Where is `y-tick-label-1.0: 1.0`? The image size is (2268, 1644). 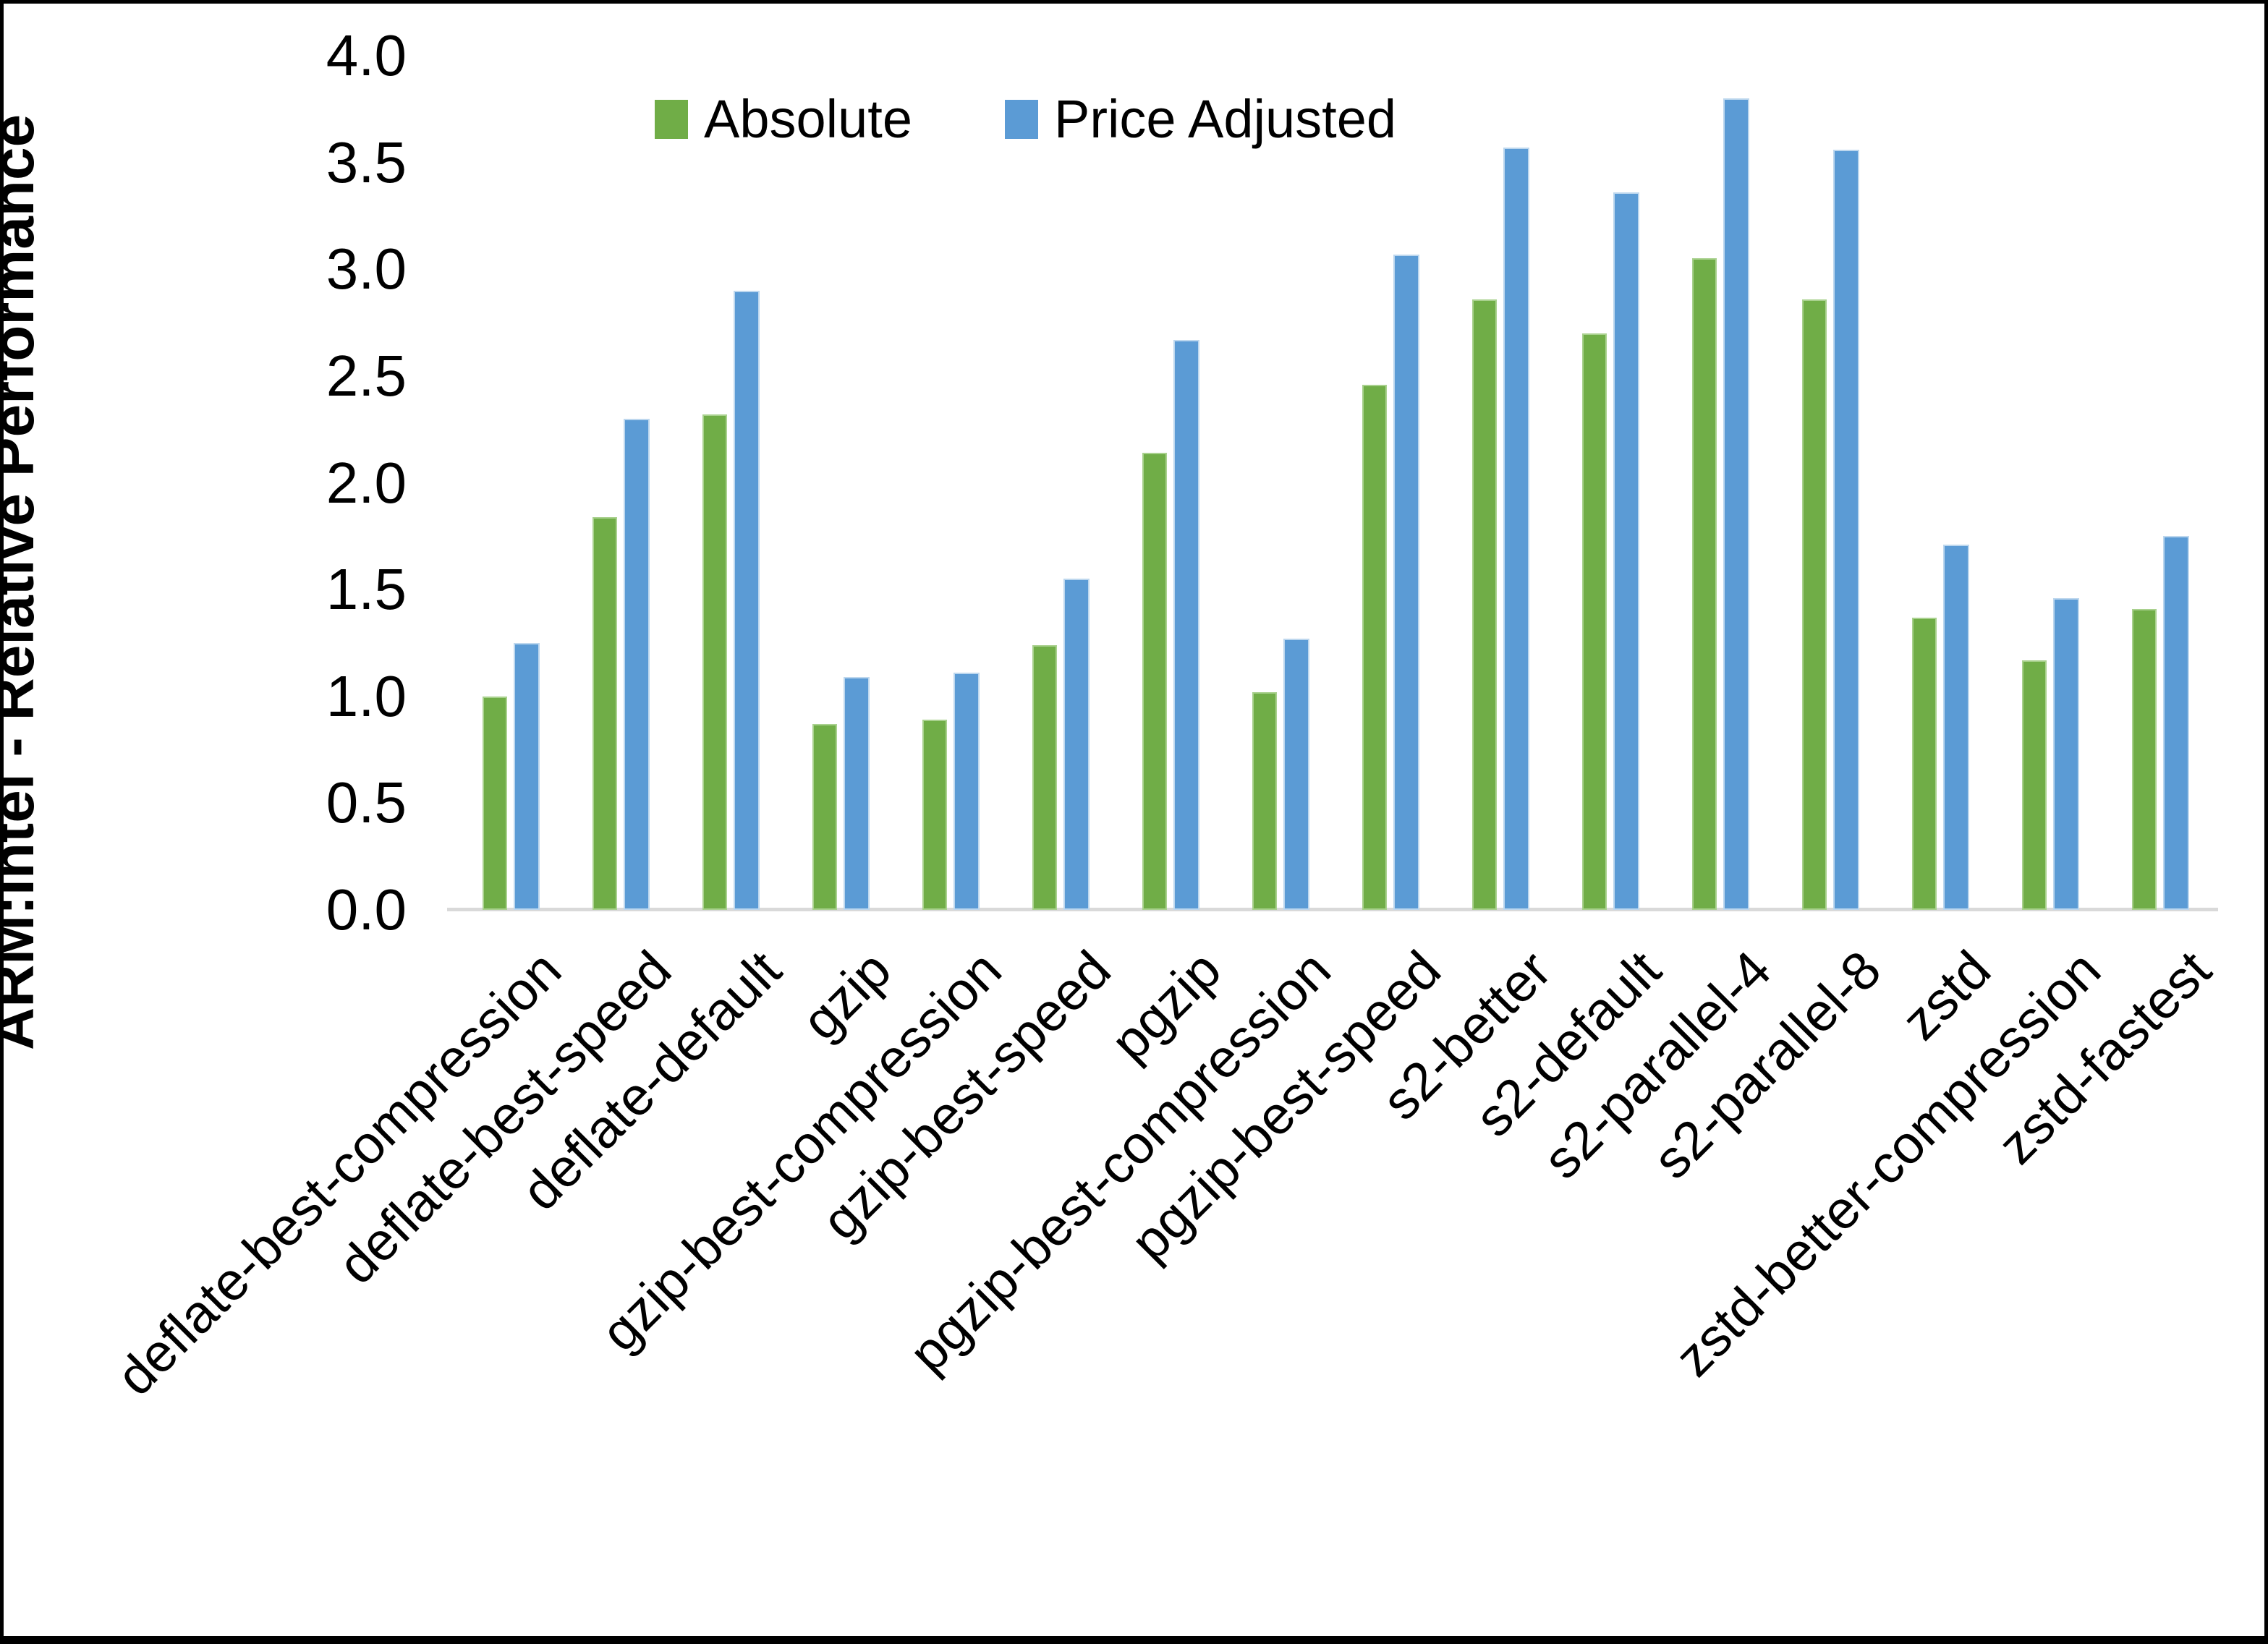
y-tick-label-1.0: 1.0 is located at coordinates (366, 695).